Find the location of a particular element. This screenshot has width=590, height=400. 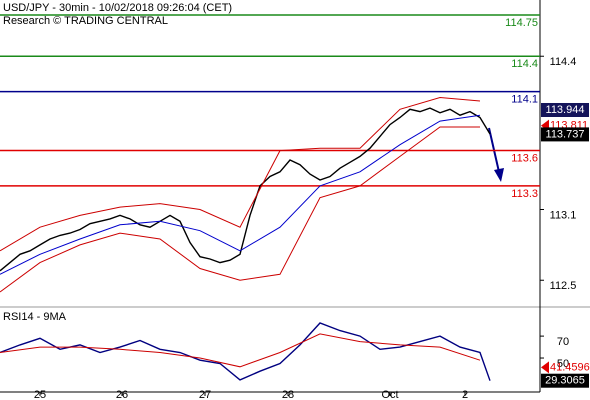

y-tick-label: 113.1 is located at coordinates (563, 215).